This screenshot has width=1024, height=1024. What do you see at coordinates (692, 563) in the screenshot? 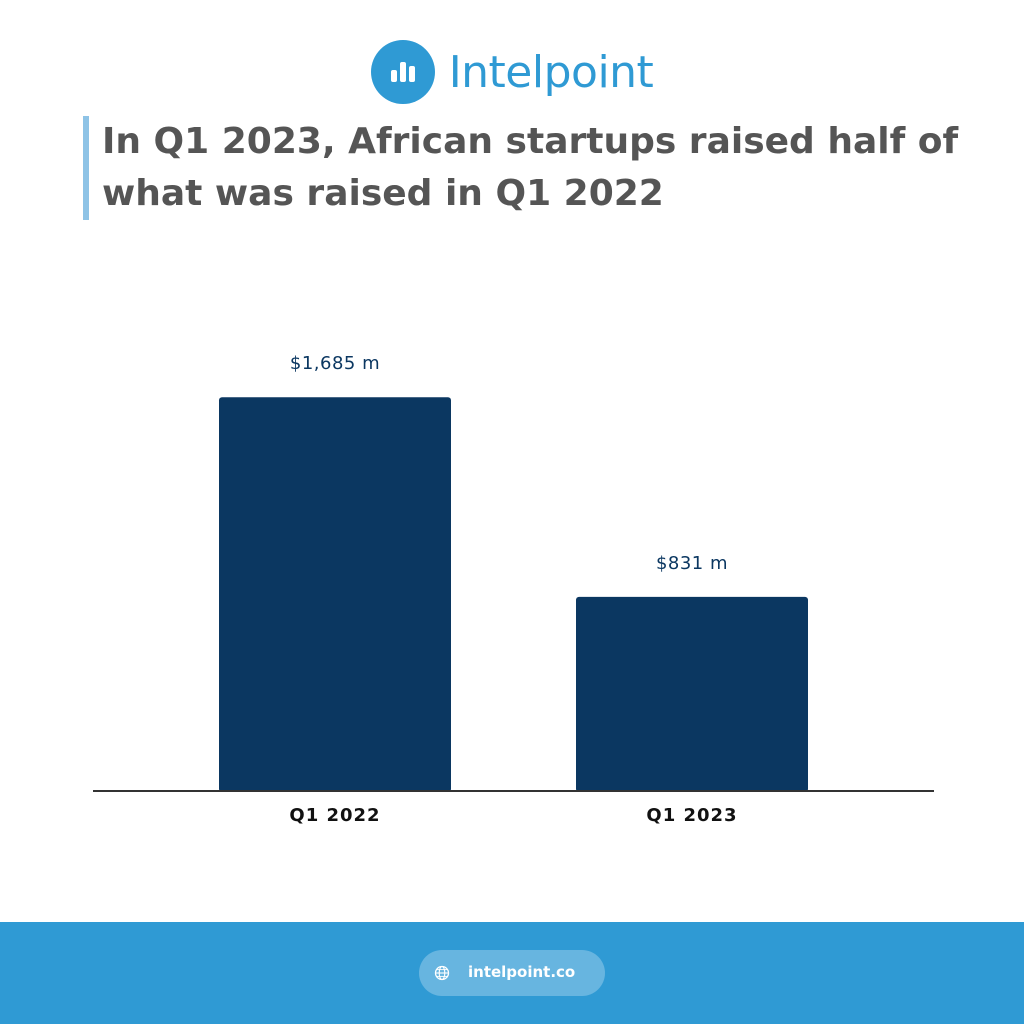
I see `value-label-q1-2023: $831 m` at bounding box center [692, 563].